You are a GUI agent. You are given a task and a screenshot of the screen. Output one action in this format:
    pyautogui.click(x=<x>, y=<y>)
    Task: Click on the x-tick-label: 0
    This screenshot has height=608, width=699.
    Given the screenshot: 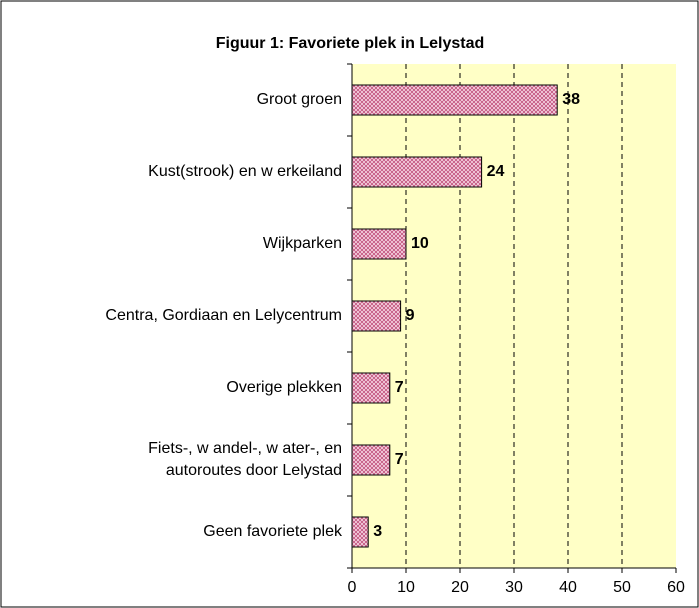 What is the action you would take?
    pyautogui.click(x=352, y=587)
    